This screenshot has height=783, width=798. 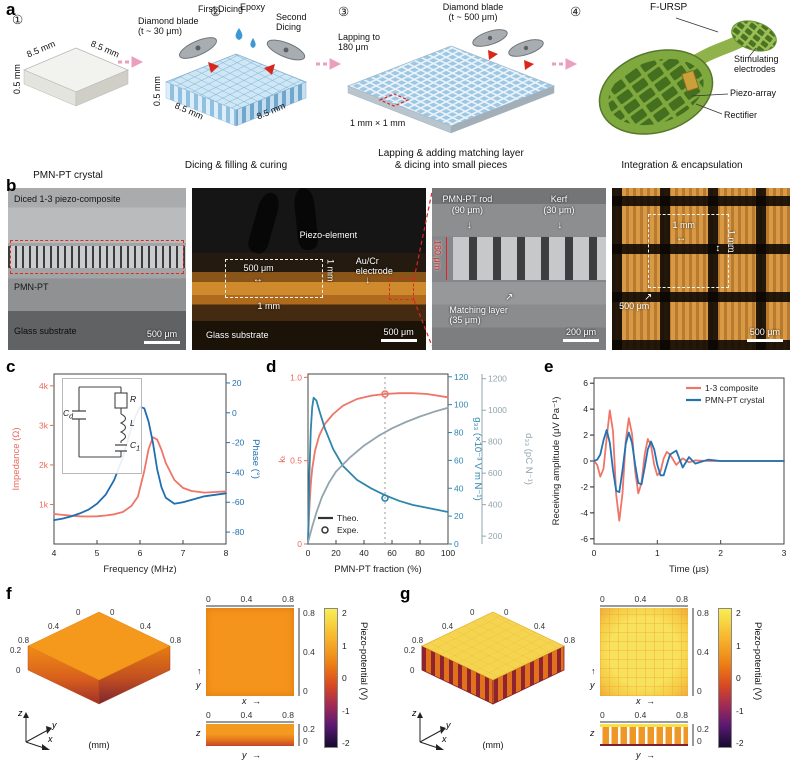 What do you see at coordinates (132, 423) in the screenshot?
I see `circuit-label-l: L` at bounding box center [132, 423].